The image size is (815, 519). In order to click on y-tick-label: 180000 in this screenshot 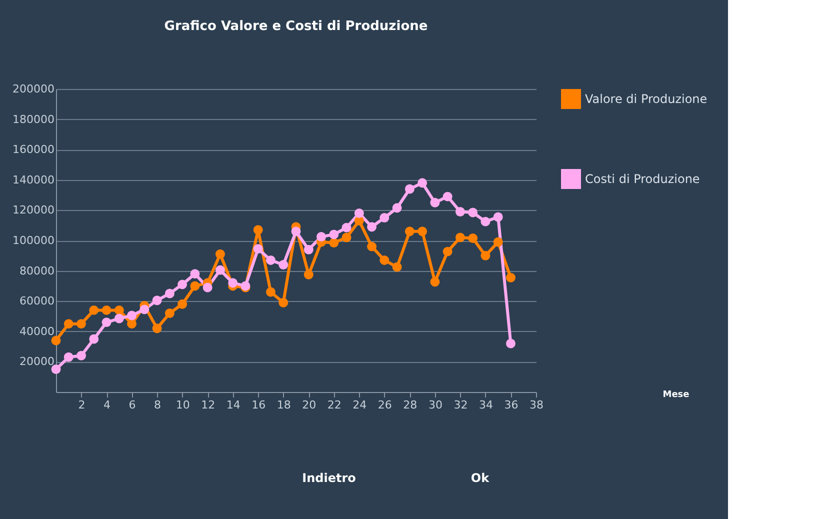, I will do `click(33, 119)`.